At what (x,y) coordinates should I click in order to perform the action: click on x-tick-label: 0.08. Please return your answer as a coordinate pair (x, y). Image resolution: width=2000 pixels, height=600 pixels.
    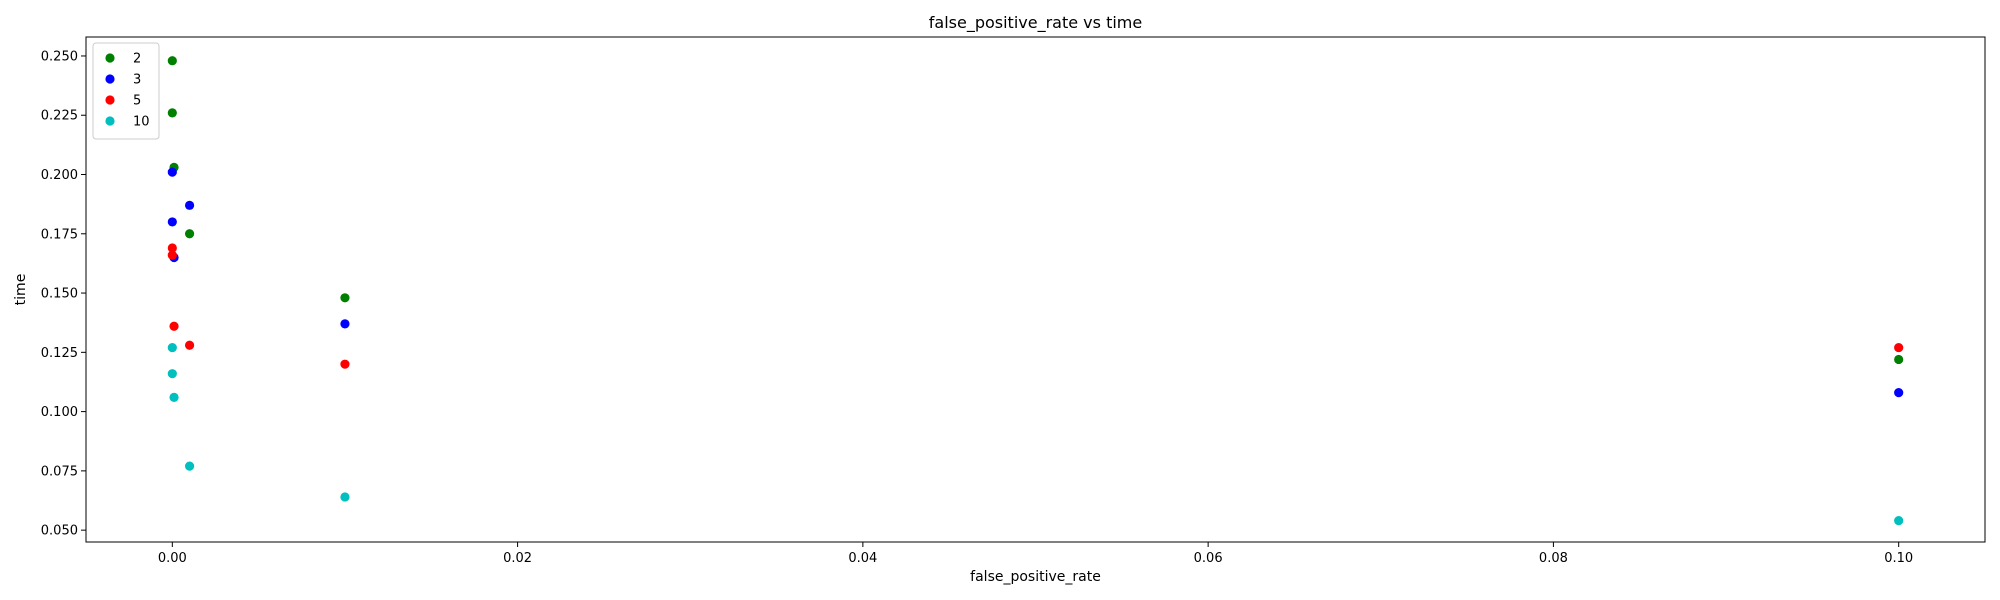
    Looking at the image, I should click on (1553, 558).